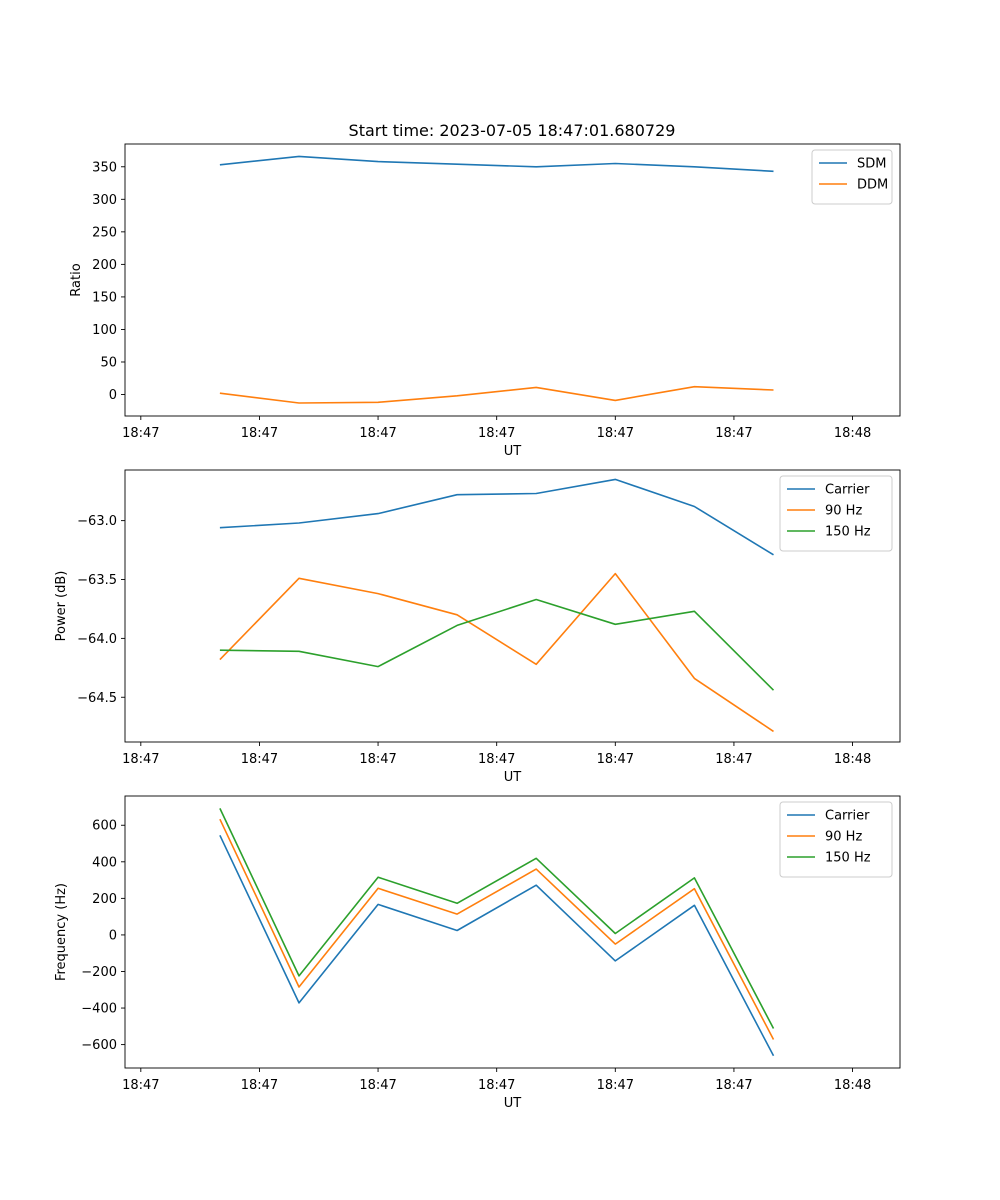 This screenshot has width=1000, height=1200. Describe the element at coordinates (97, 580) in the screenshot. I see `y-tick-label: −63.5` at that location.